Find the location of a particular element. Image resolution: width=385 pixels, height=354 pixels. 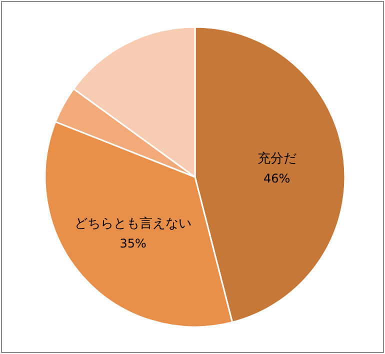

slice-label: 充分だ is located at coordinates (276, 159).